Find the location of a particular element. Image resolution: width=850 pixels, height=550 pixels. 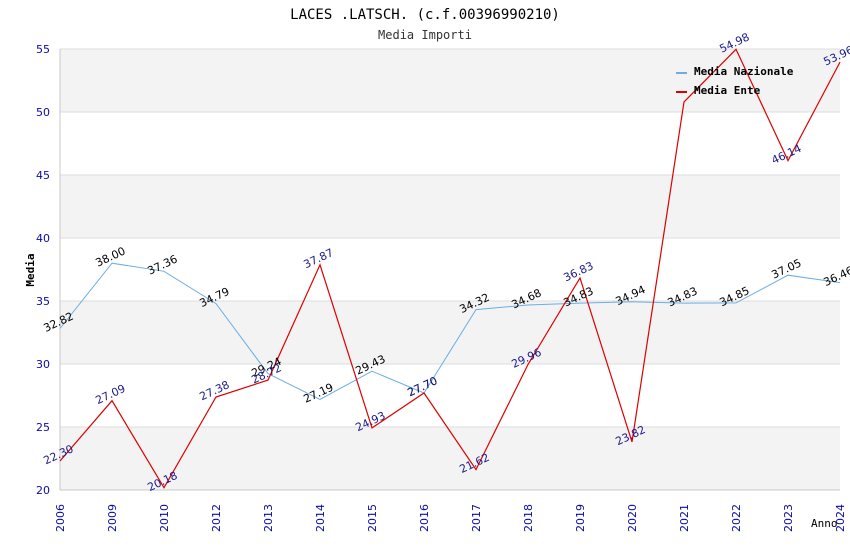

y-tick-label: 20 is located at coordinates (43, 490).